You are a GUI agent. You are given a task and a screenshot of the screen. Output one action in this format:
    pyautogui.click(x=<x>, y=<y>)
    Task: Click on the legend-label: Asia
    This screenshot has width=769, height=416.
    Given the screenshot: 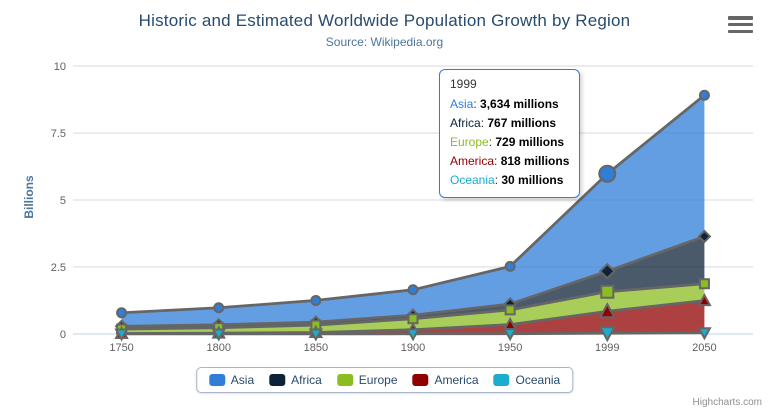 What is the action you would take?
    pyautogui.click(x=242, y=380)
    